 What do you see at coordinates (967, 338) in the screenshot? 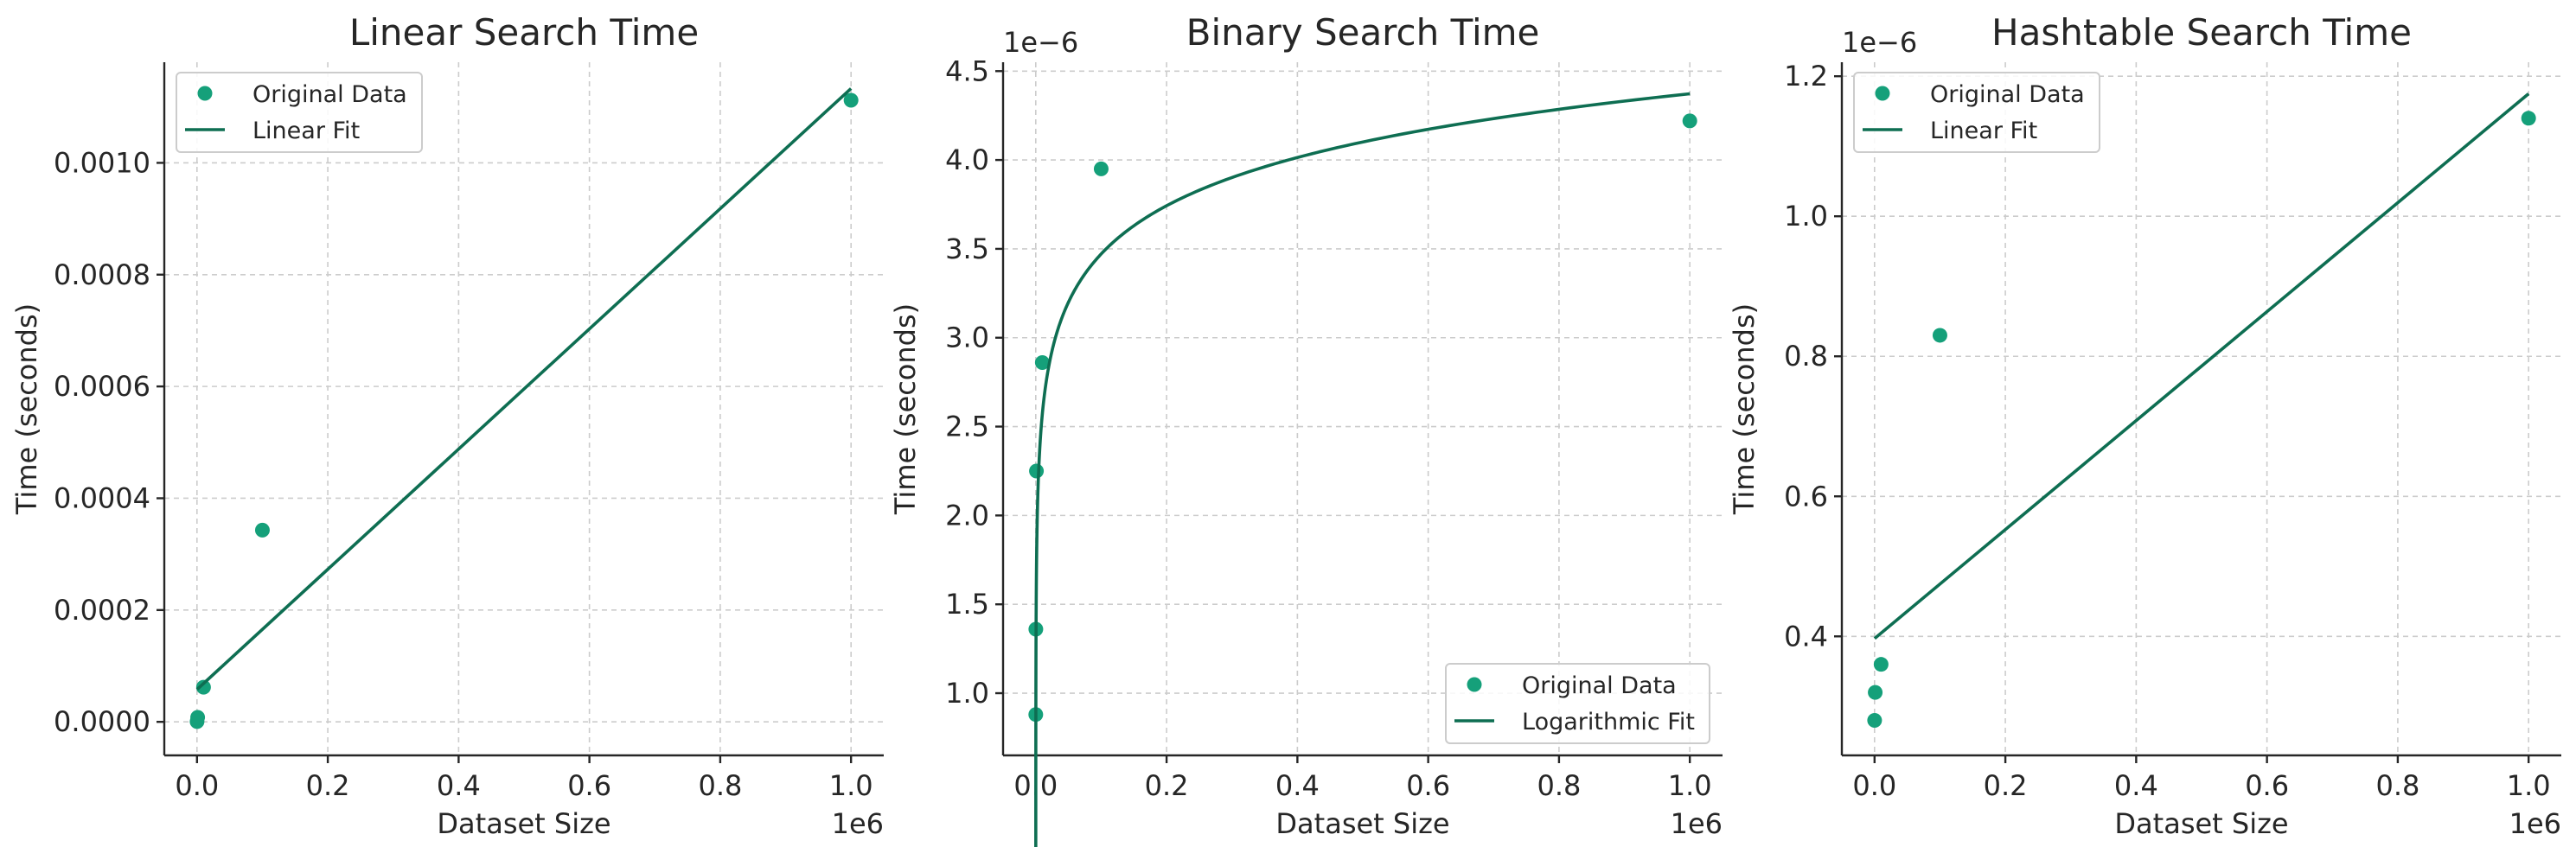
I see `y-tick-label: 3.0` at bounding box center [967, 338].